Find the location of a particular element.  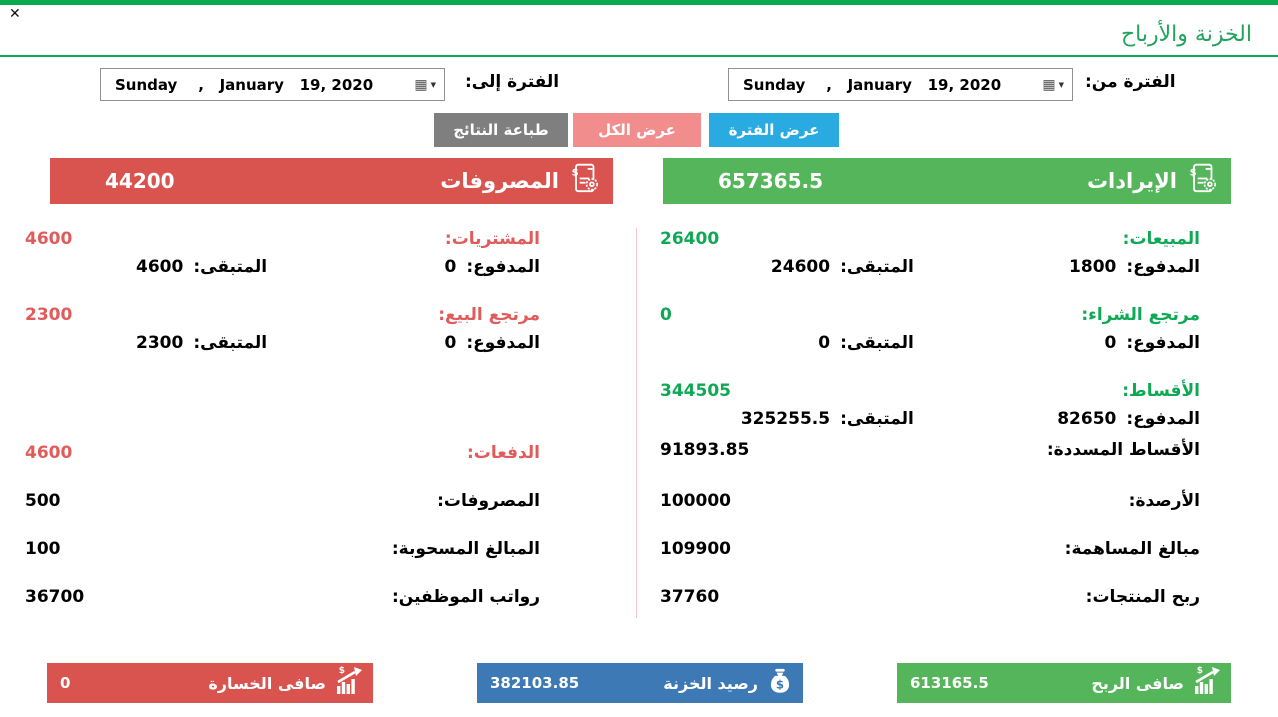

stat-row: مرتجع الشراء: 0 is located at coordinates (930, 315).